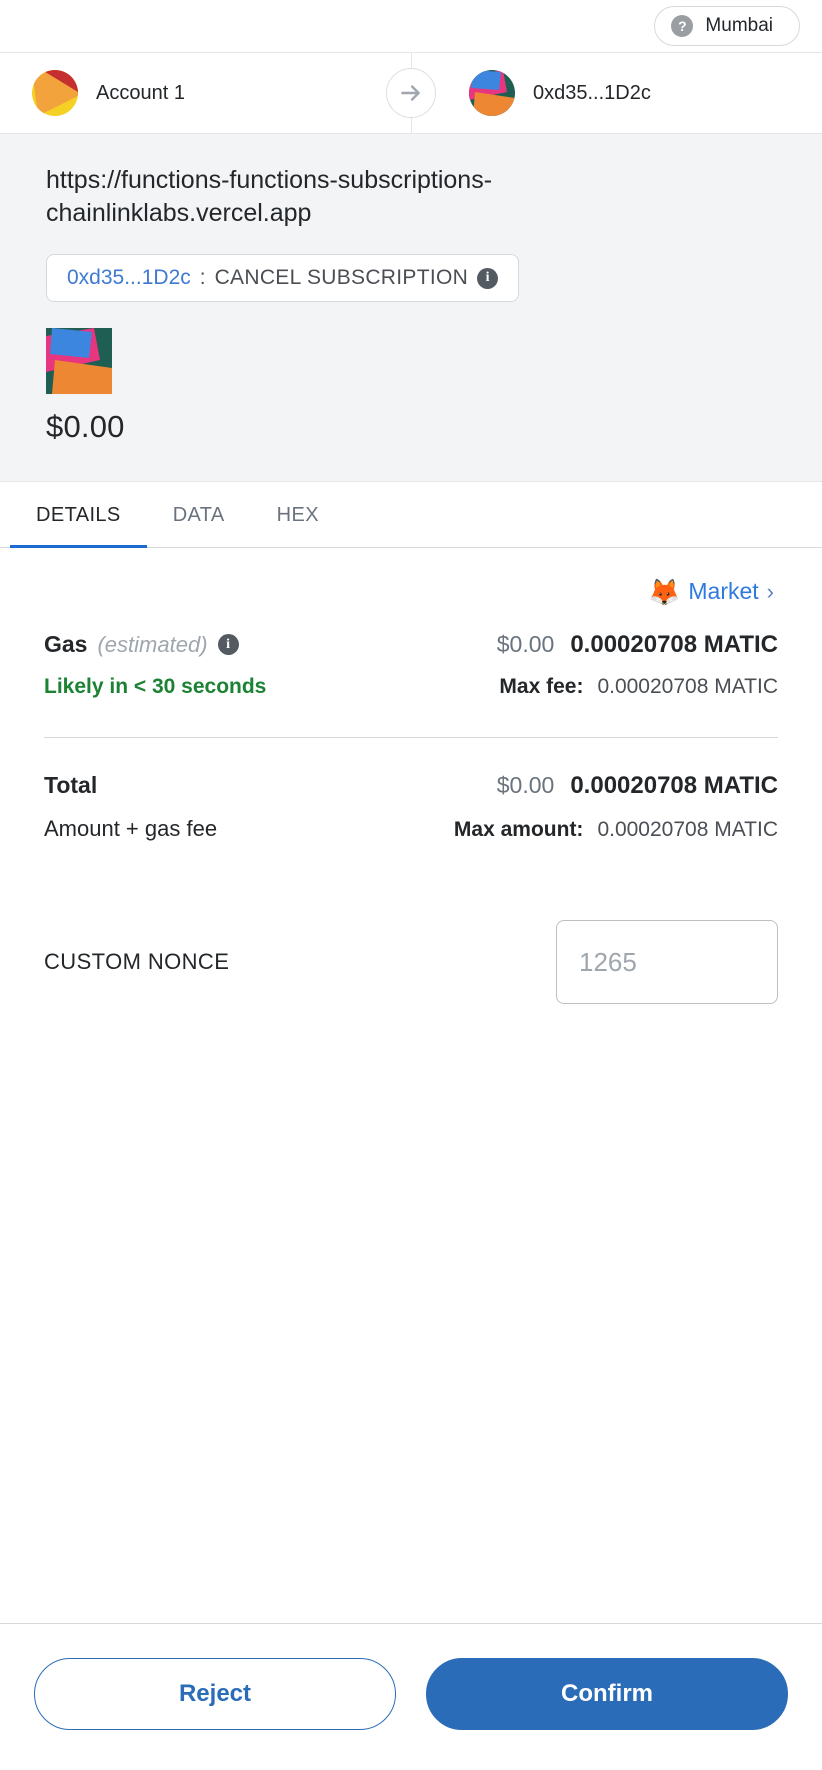 This screenshot has width=822, height=1770. I want to click on amount-fiat-value: $0.00, so click(85, 426).